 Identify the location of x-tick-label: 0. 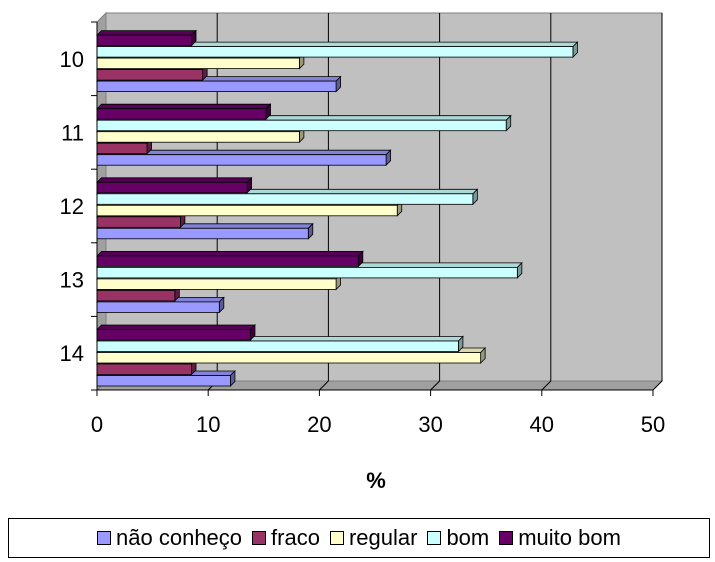
(97, 424).